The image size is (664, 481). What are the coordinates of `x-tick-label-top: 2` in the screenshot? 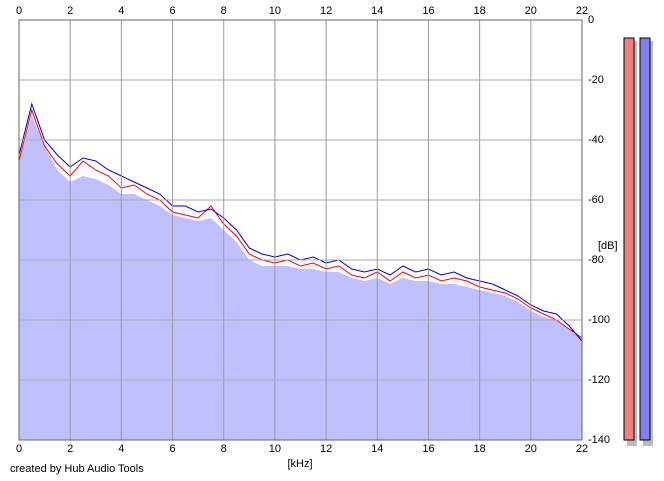 It's located at (70, 11).